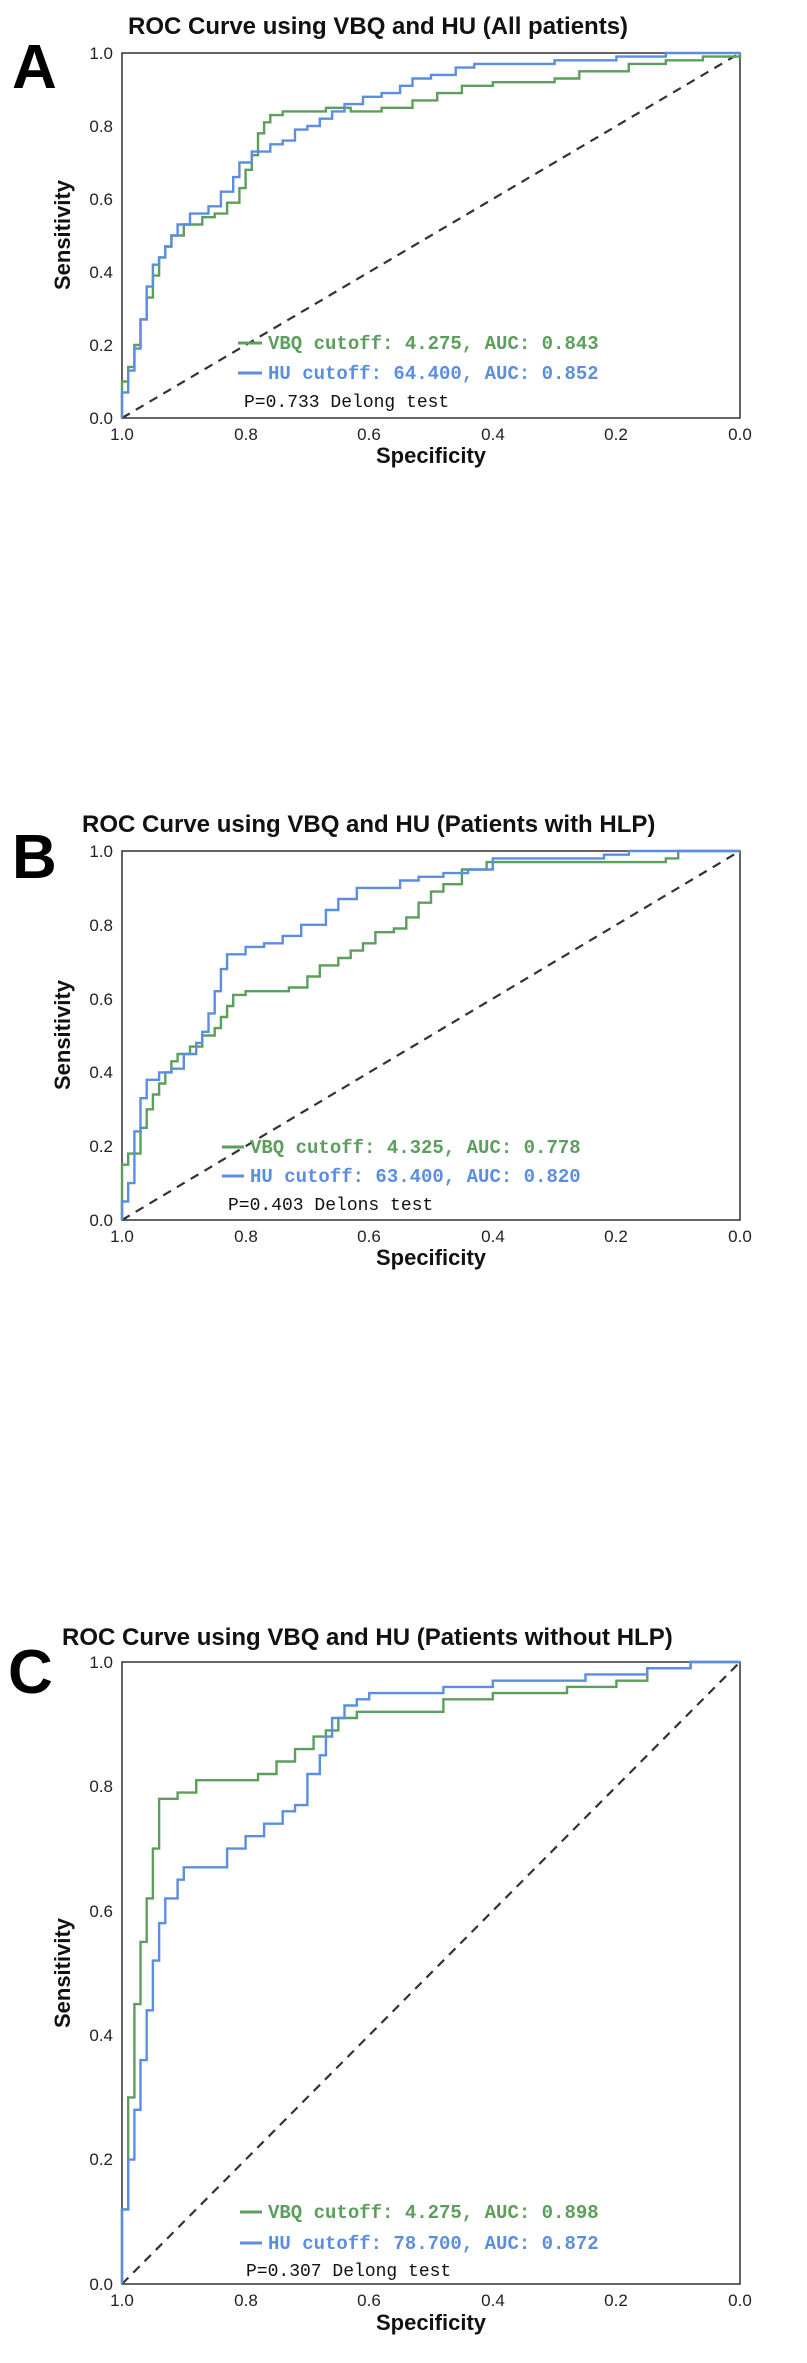 This screenshot has height=2363, width=807. I want to click on vbq-roc-curve, so click(430, 1034).